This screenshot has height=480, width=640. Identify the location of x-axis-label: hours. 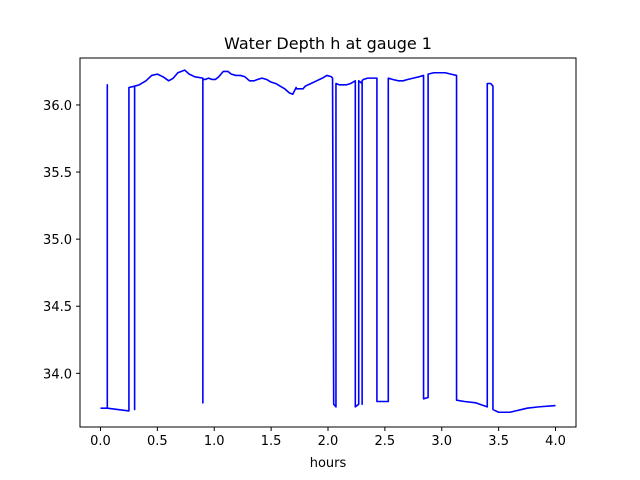
(328, 463).